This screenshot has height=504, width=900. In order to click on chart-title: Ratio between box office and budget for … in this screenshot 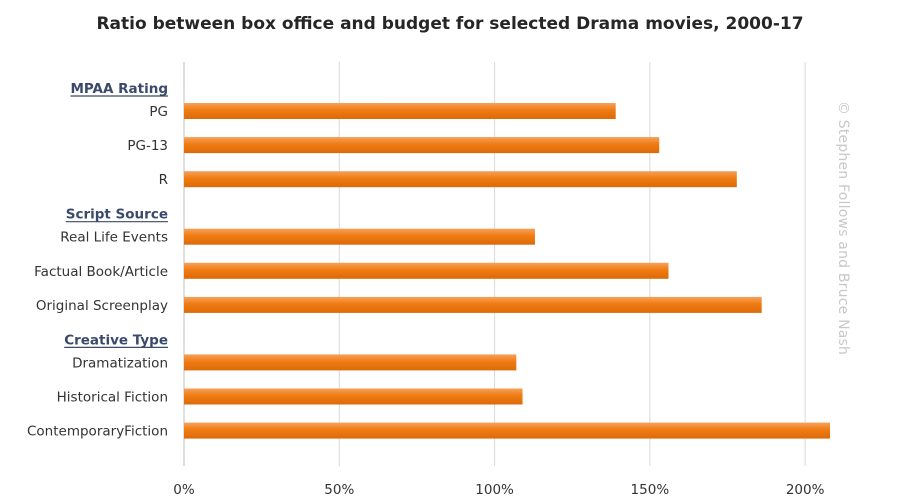, I will do `click(450, 24)`.